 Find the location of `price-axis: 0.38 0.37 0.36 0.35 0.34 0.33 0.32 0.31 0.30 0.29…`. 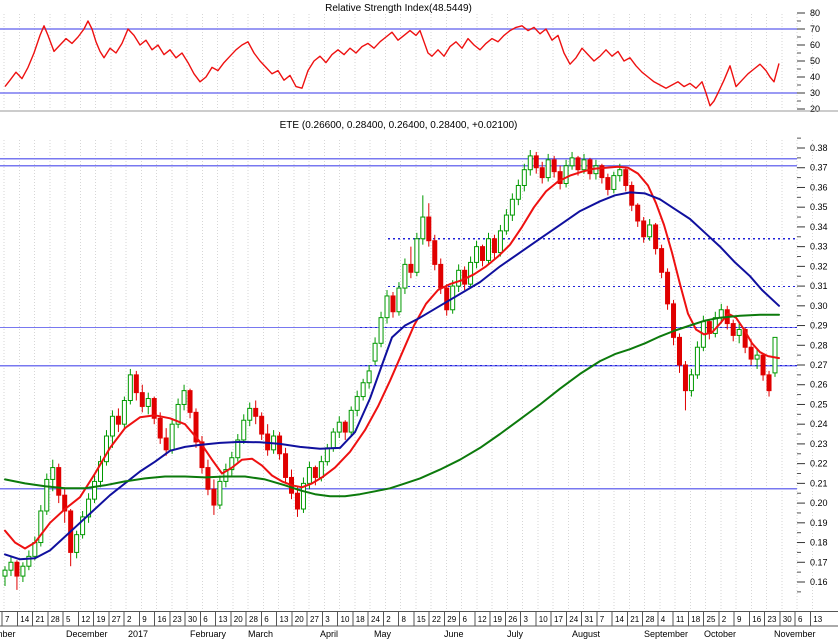

price-axis: 0.38 0.37 0.36 0.35 0.34 0.33 0.32 0.31 0.30 0.29… is located at coordinates (812, 365).